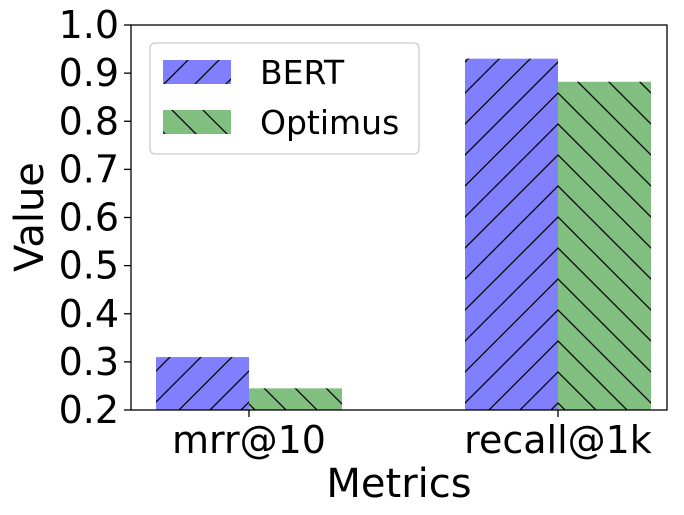  I want to click on bar-optimus-recall-1k, so click(604, 245).